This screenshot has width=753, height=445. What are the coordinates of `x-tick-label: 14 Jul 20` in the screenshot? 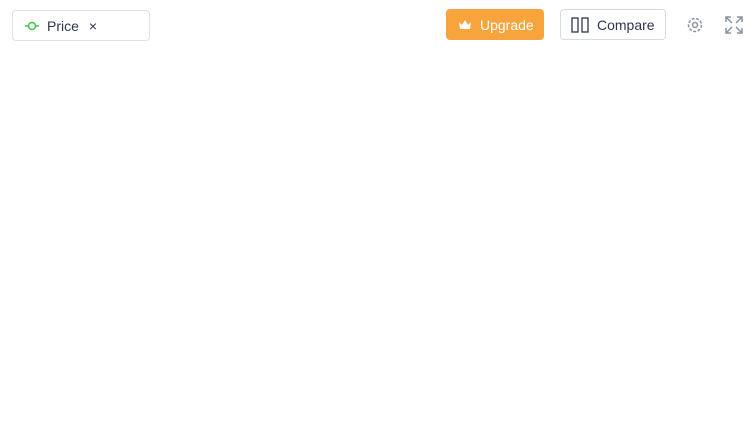 It's located at (449, 434).